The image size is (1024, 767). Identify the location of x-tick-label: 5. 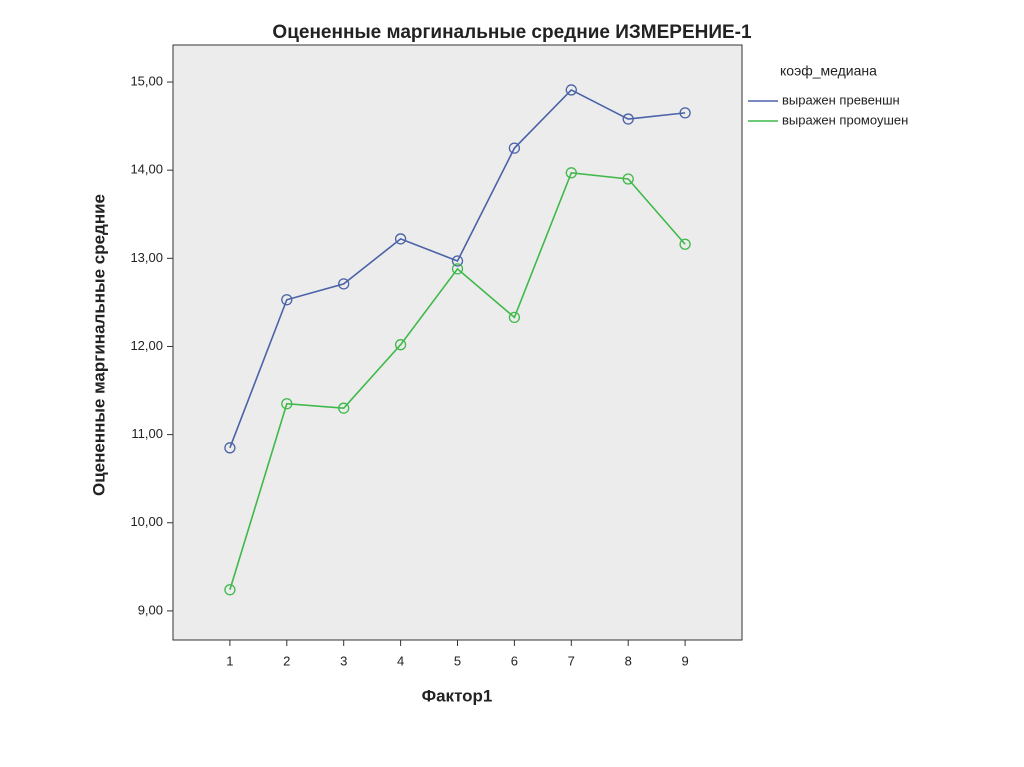
(457, 660).